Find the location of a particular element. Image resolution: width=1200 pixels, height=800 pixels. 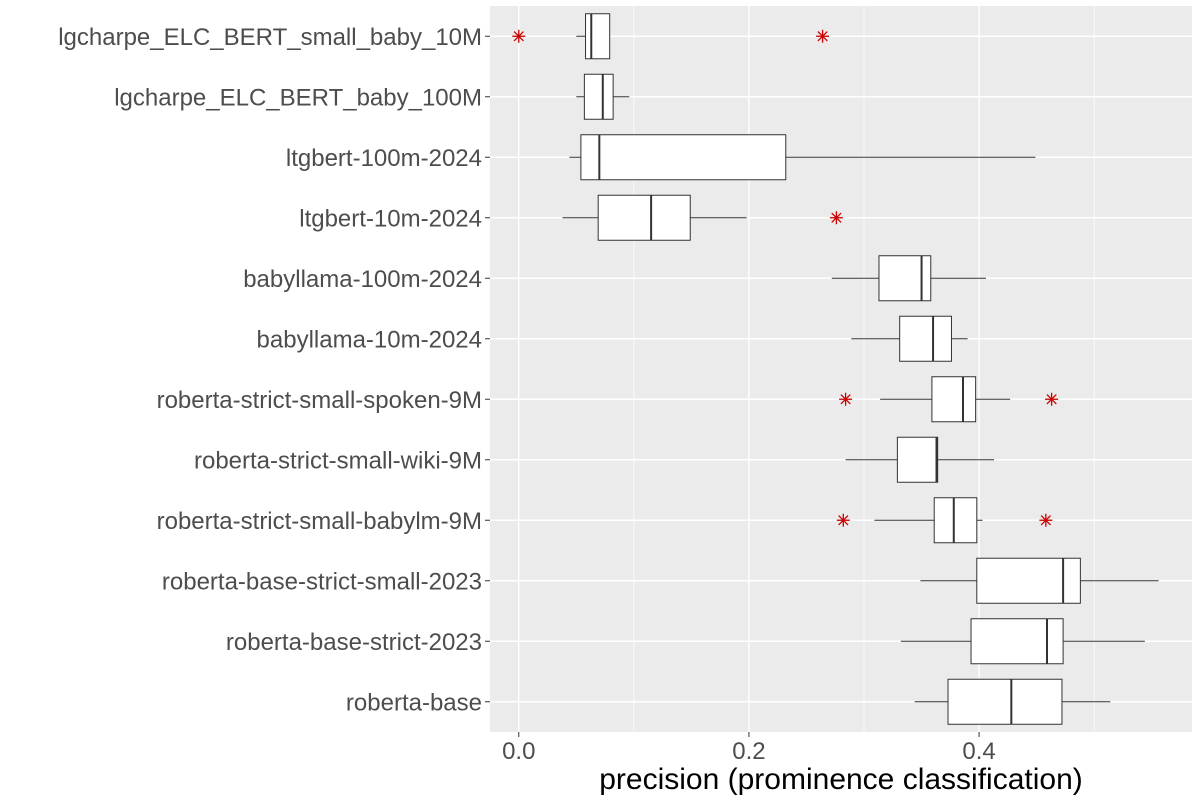

box-babyllama-100m-2024 is located at coordinates (909, 278).